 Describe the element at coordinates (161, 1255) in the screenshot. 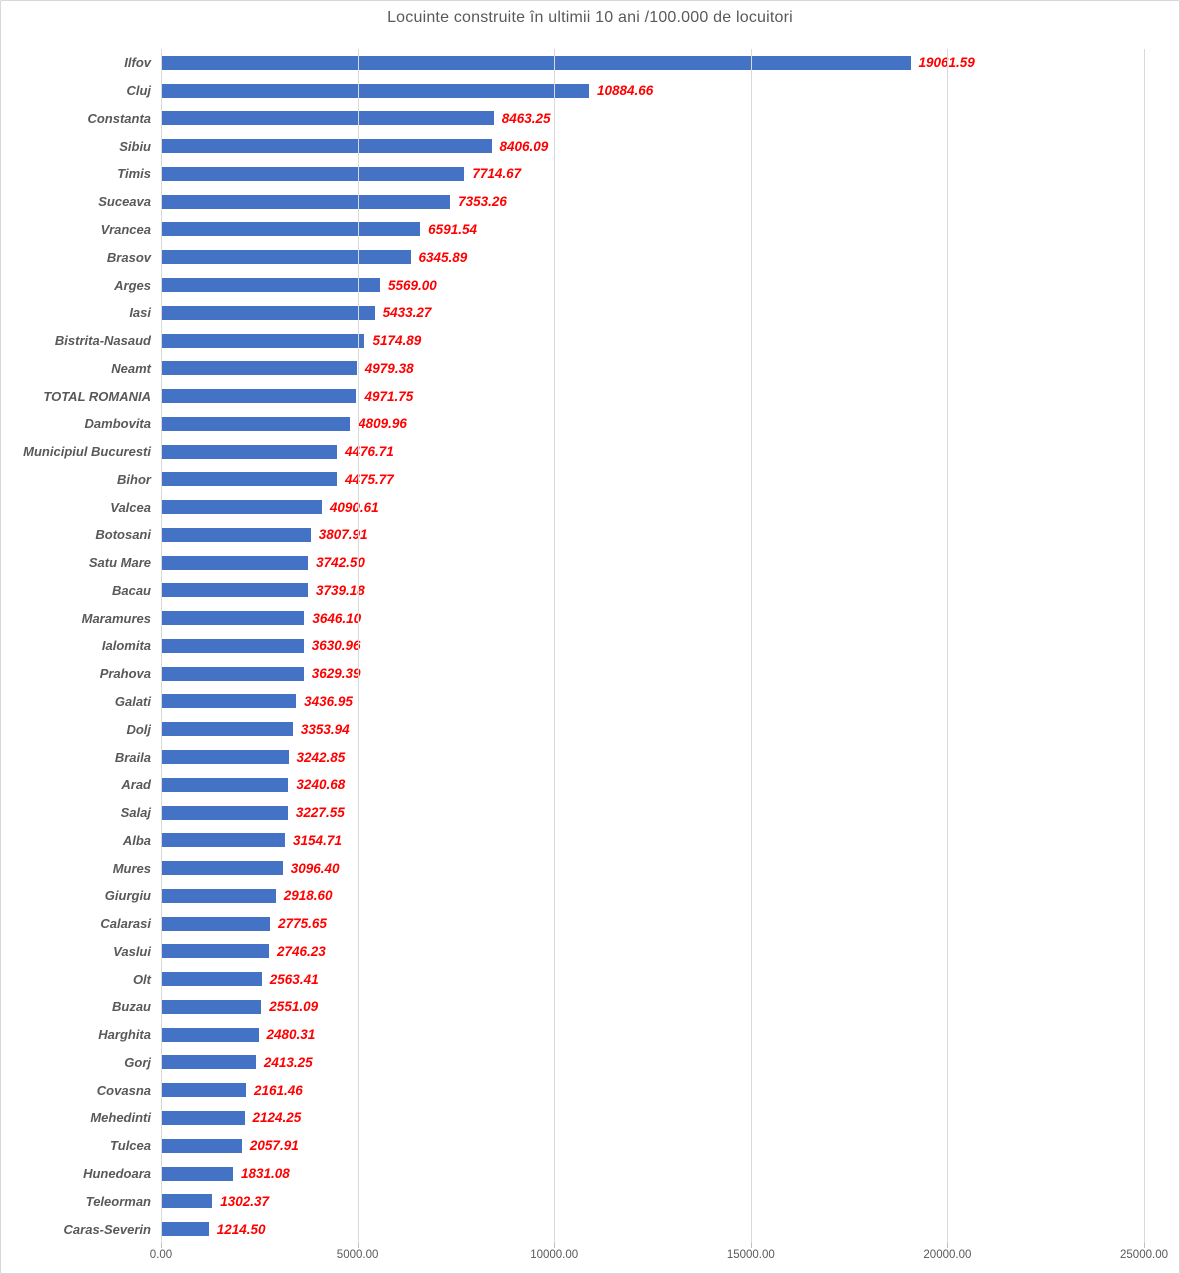

I see `x-tick-label: 0.00` at that location.